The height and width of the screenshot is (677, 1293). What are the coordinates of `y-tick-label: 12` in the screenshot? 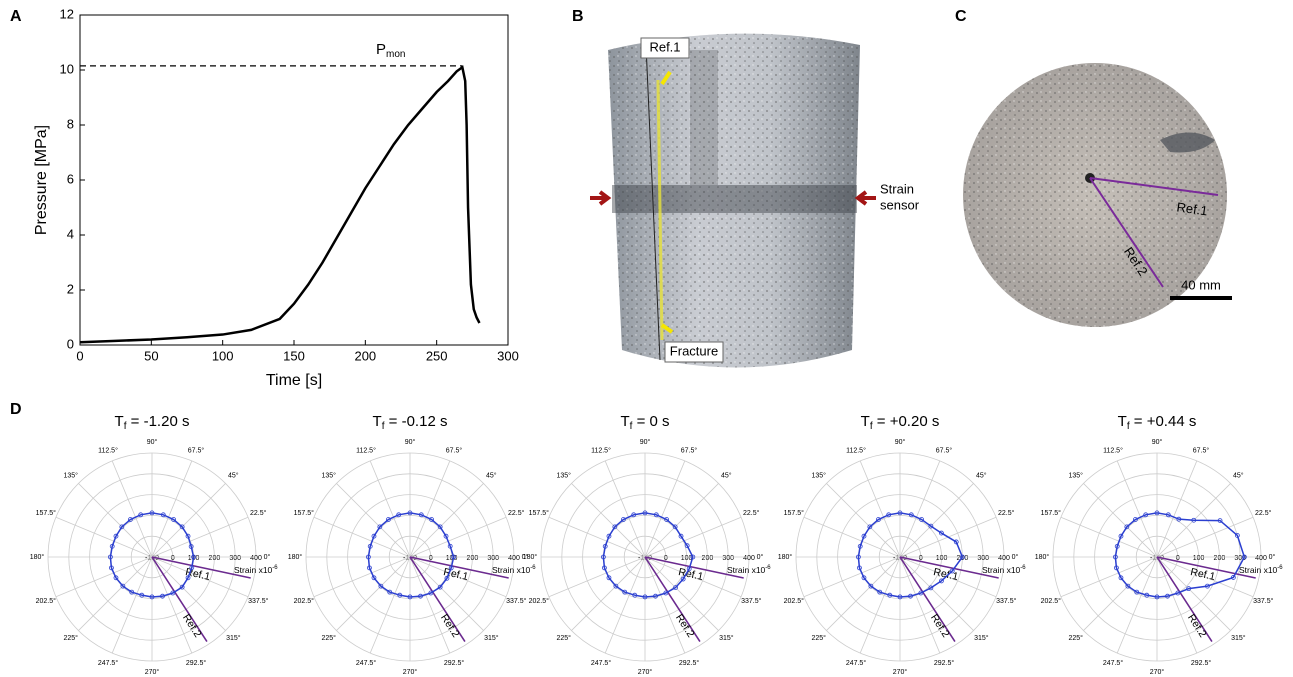 It's located at (67, 13).